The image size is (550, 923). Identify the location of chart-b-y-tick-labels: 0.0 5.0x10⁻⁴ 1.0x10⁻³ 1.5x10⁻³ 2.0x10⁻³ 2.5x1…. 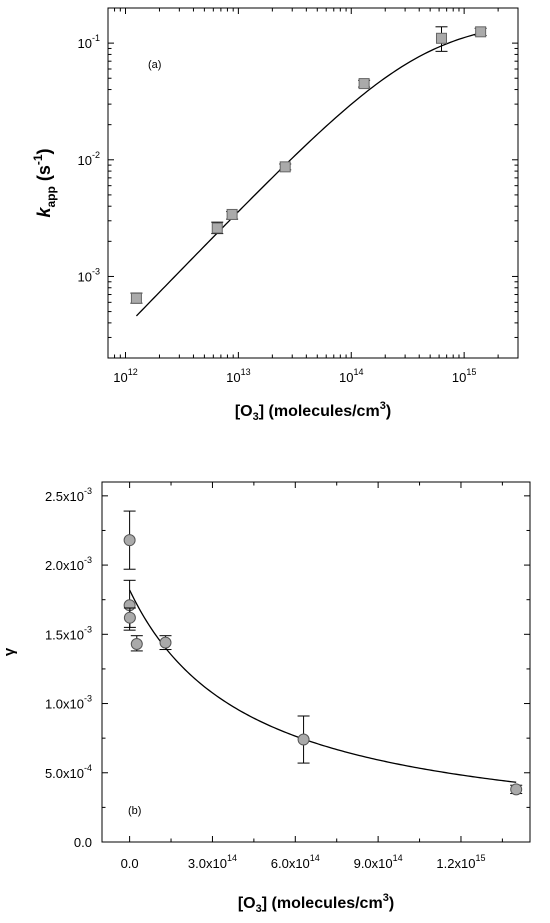
(68, 668).